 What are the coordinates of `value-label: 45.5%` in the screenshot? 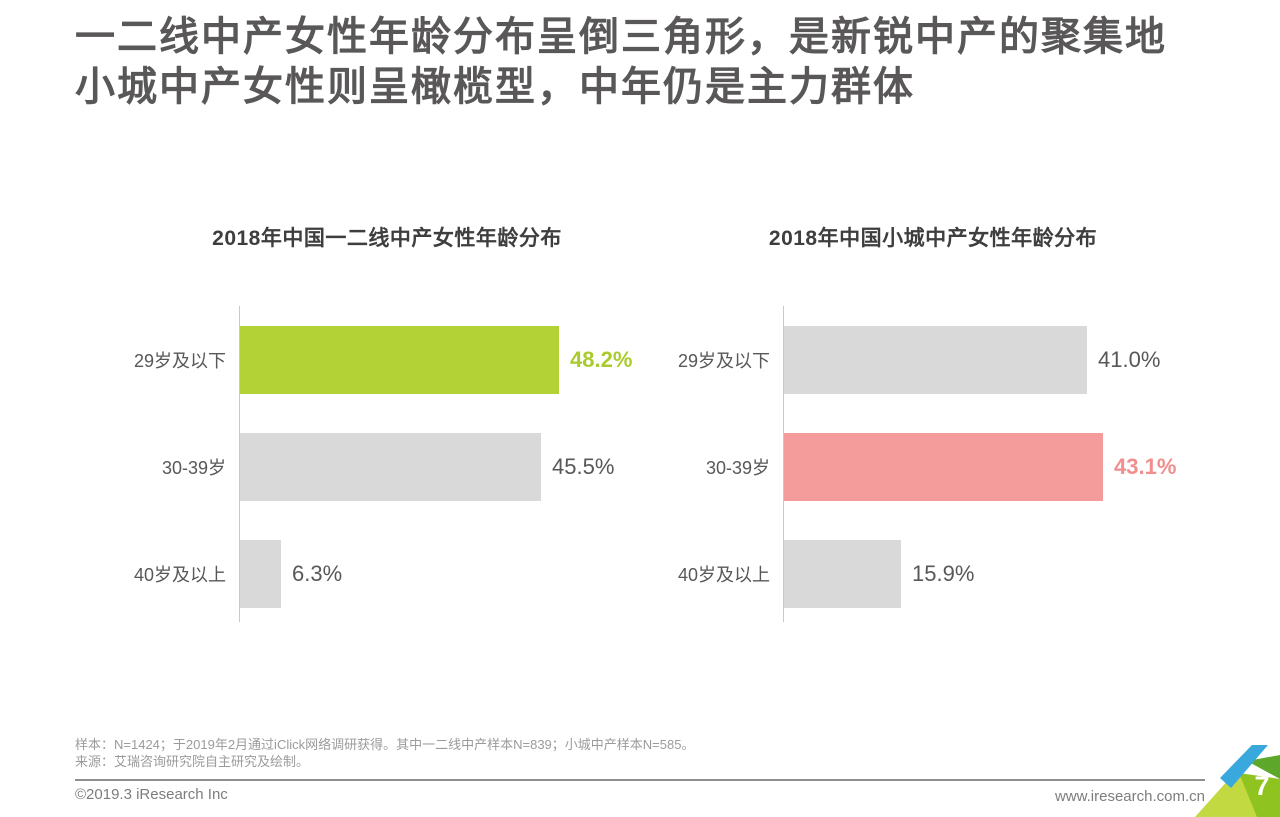 It's located at (583, 466).